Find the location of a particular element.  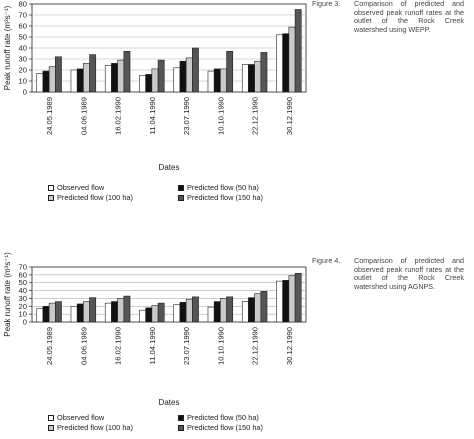

legend-pred100: Predicted flow (100 ha) is located at coordinates (90, 427).